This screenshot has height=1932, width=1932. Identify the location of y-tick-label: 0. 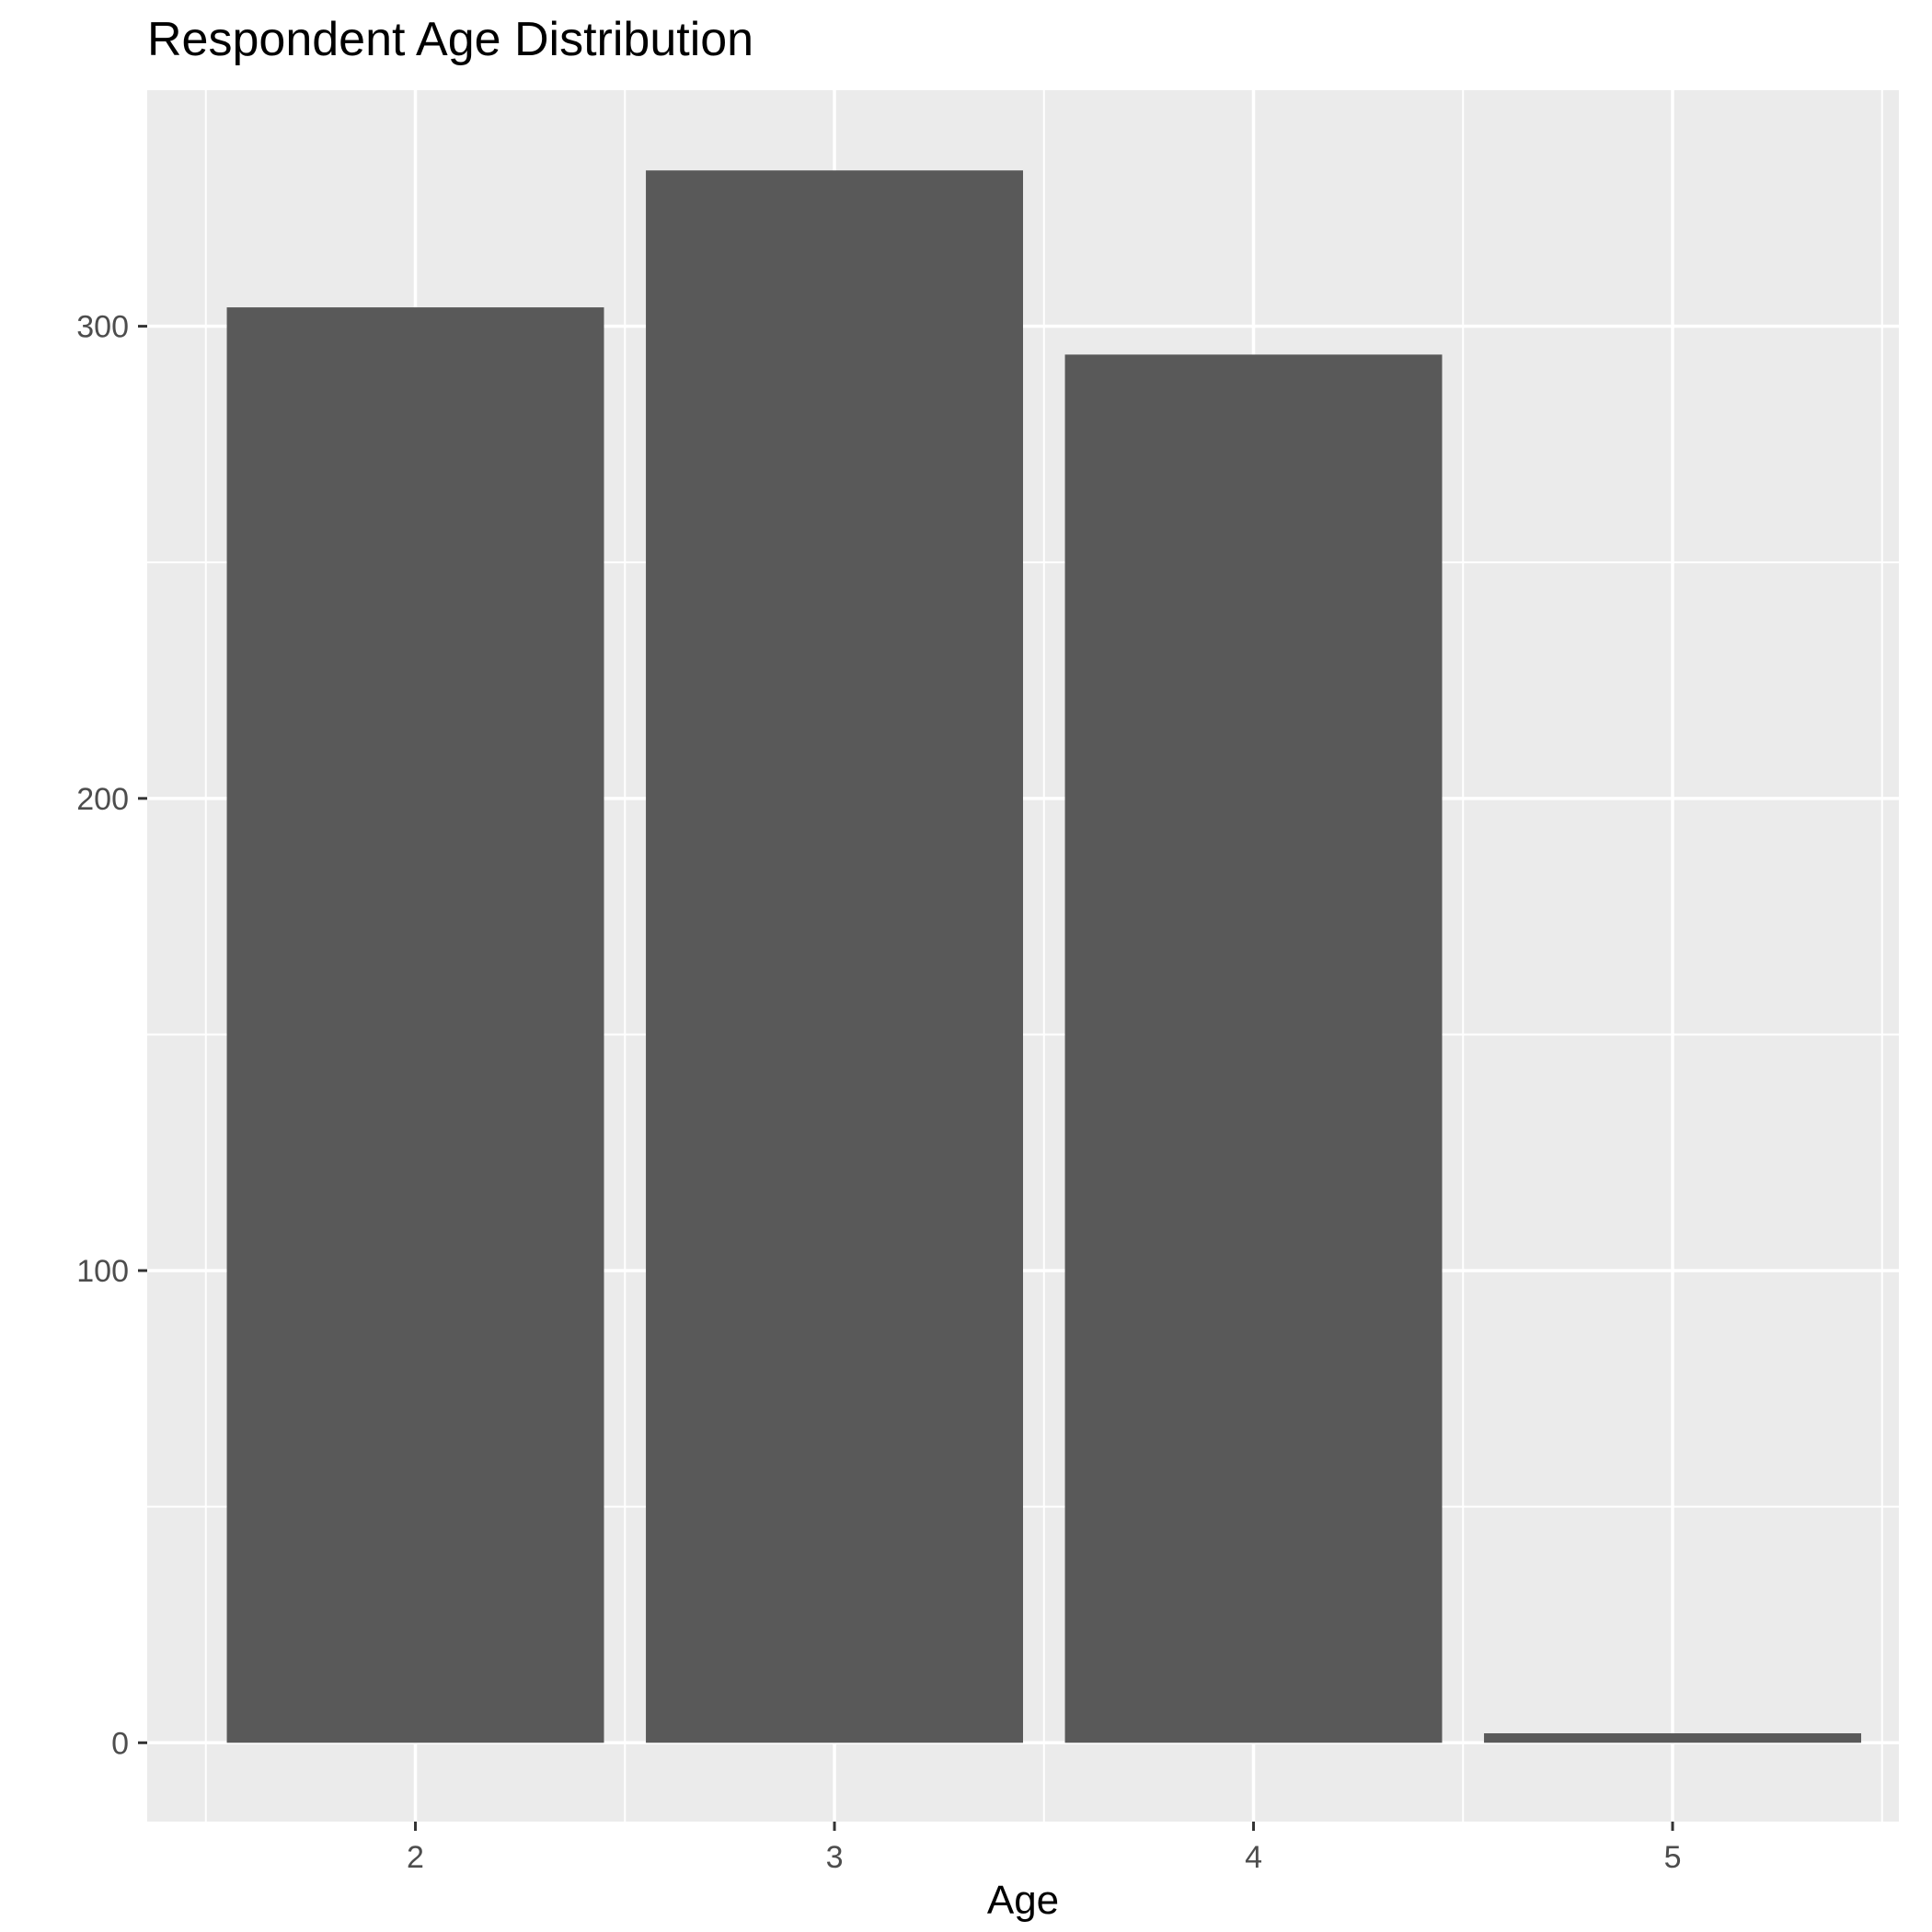
(120, 1743).